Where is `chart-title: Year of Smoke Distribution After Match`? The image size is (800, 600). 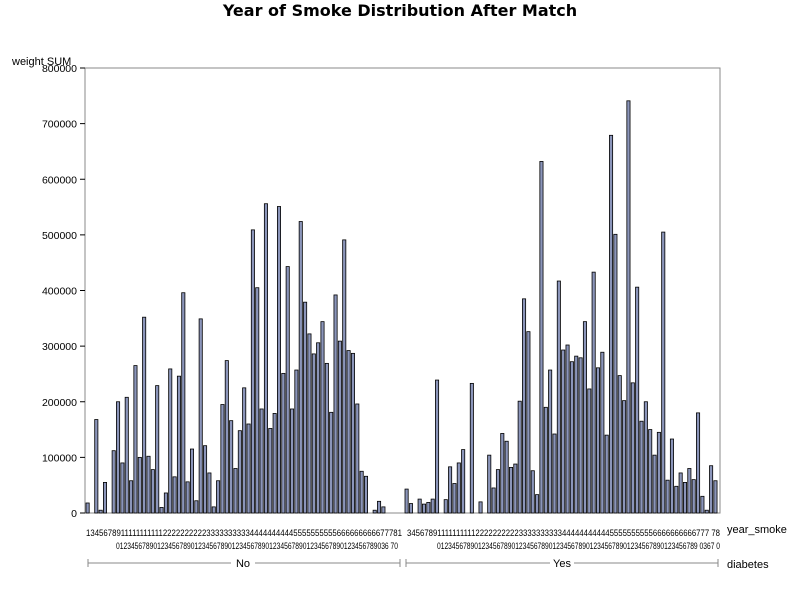
chart-title: Year of Smoke Distribution After Match is located at coordinates (399, 10).